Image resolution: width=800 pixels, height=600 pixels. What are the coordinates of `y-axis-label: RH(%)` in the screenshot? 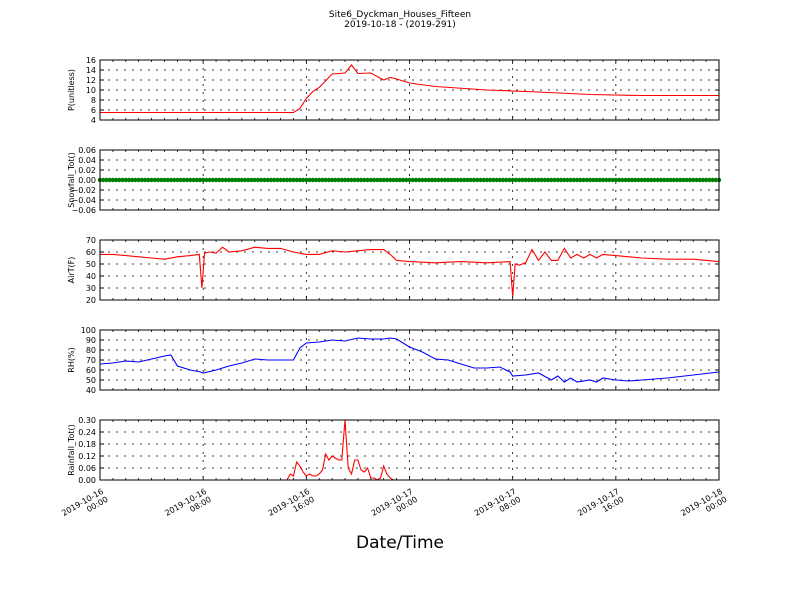 It's located at (71, 359).